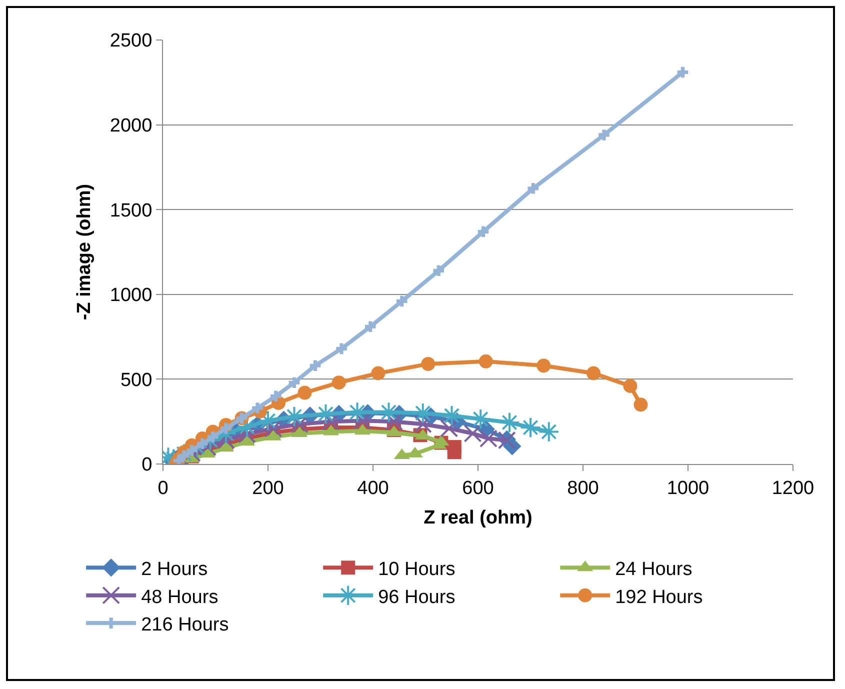 The height and width of the screenshot is (689, 845). What do you see at coordinates (179, 597) in the screenshot?
I see `legend-label: 48 Hours` at bounding box center [179, 597].